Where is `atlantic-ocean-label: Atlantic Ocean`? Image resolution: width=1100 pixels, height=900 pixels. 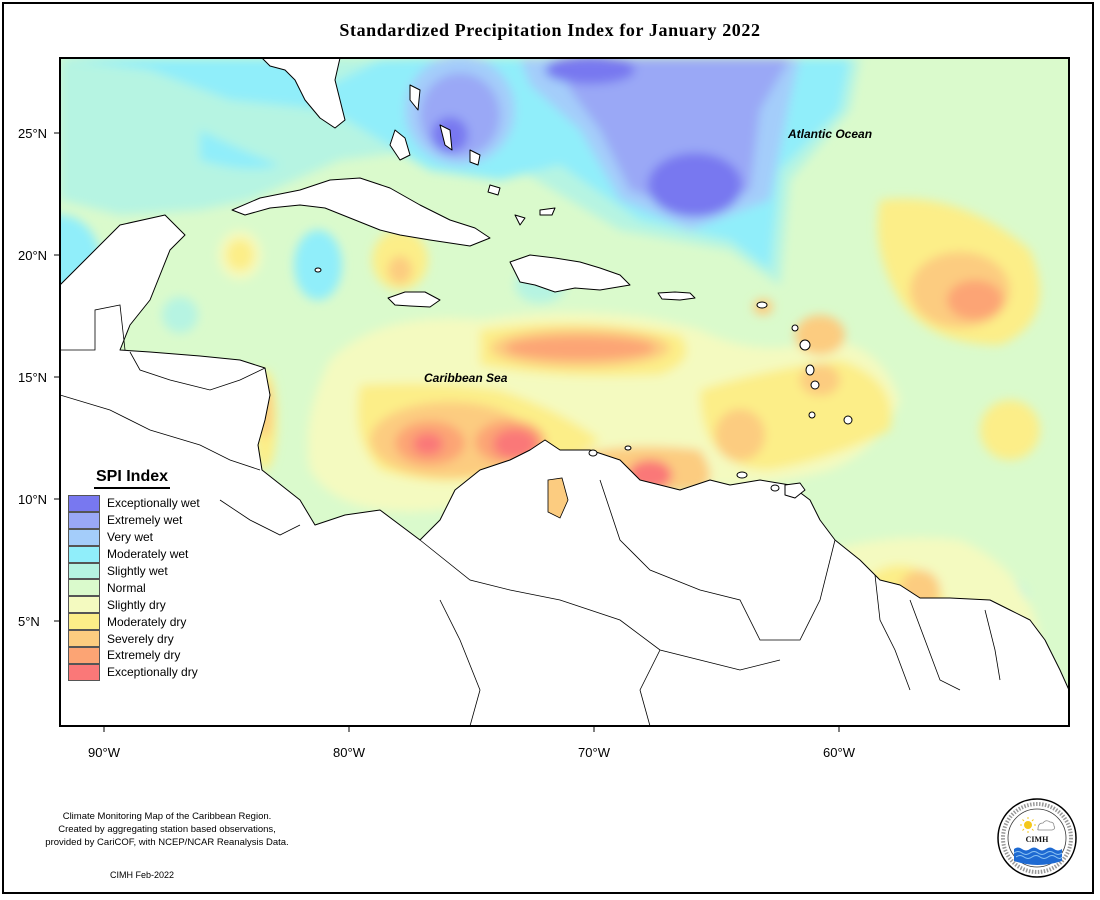
atlantic-ocean-label: Atlantic Ocean is located at coordinates (830, 134).